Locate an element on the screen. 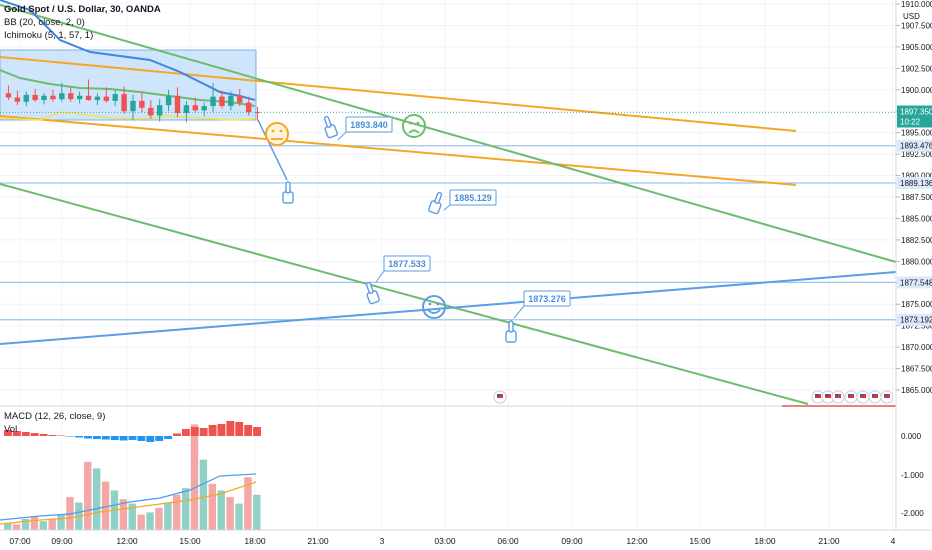 Image resolution: width=932 pixels, height=550 pixels. vol-label: Vol is located at coordinates (11, 429).